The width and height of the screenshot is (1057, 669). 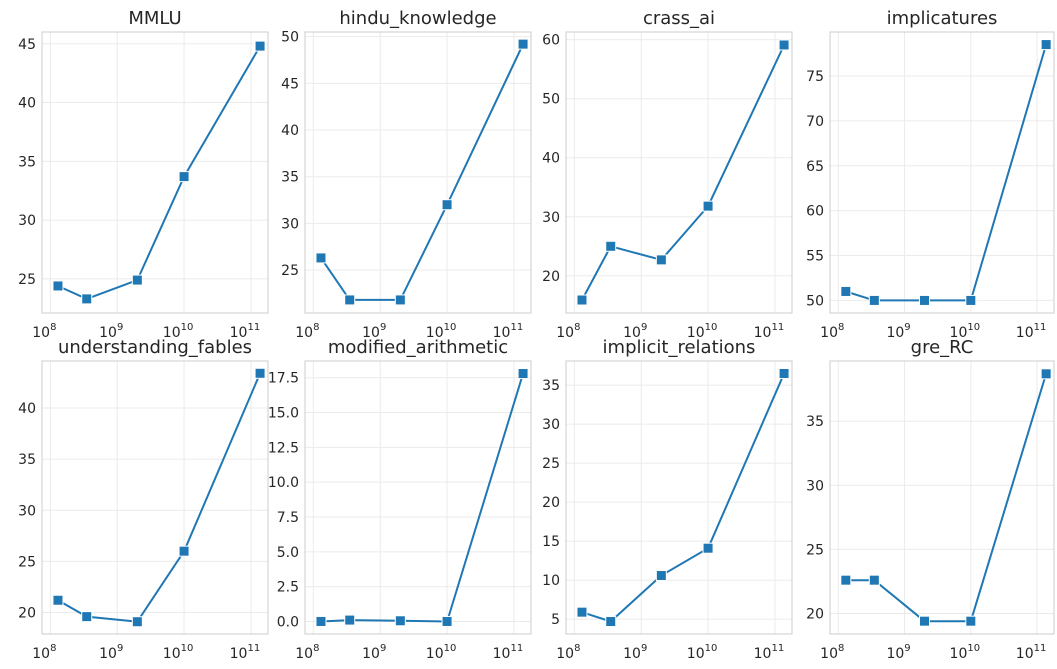 What do you see at coordinates (27, 614) in the screenshot?
I see `panel-5-ytick-label-1: 20` at bounding box center [27, 614].